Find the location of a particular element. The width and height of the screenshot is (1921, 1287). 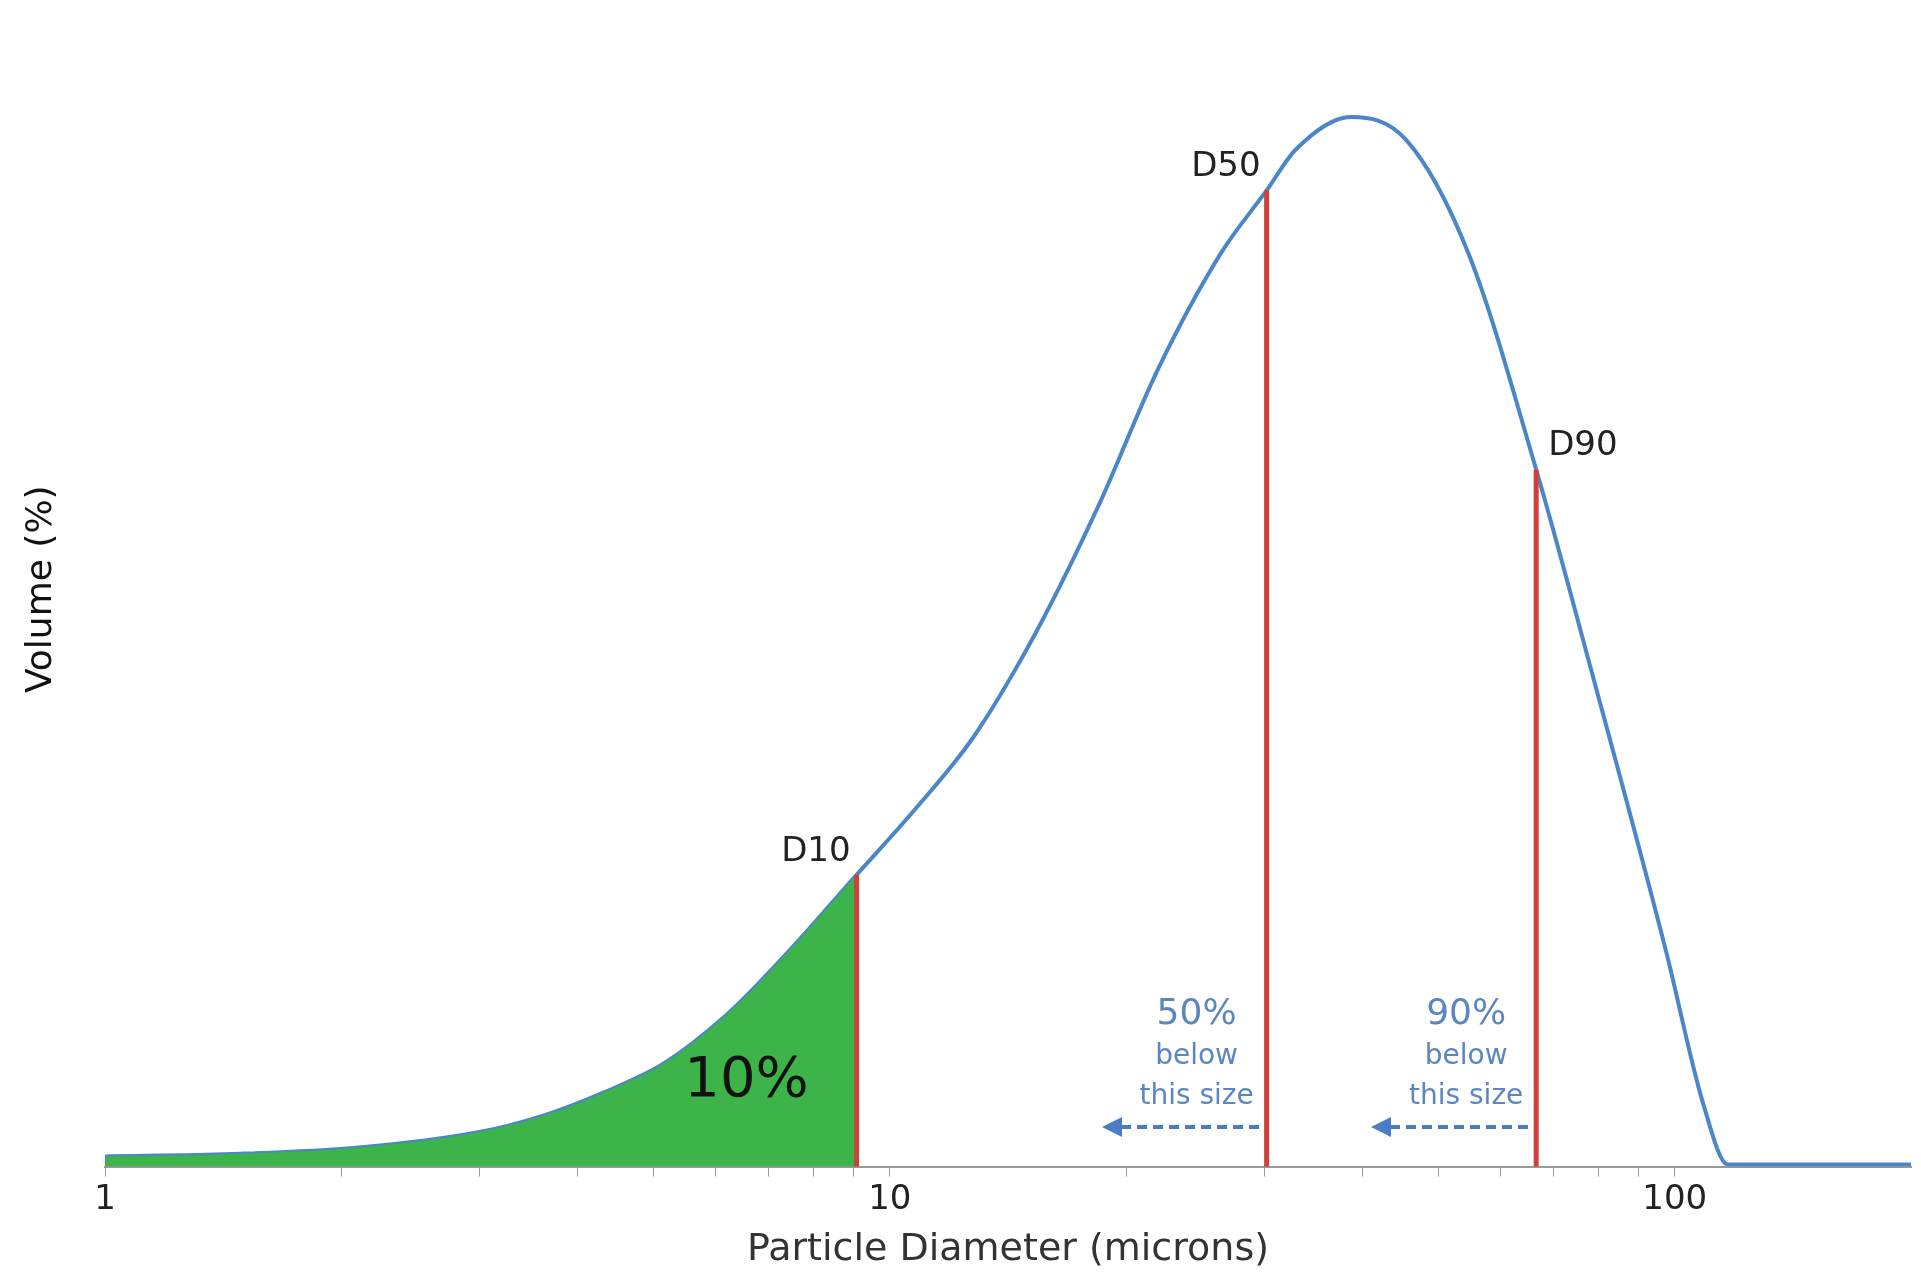

ref-line-label: D10 is located at coordinates (816, 848).